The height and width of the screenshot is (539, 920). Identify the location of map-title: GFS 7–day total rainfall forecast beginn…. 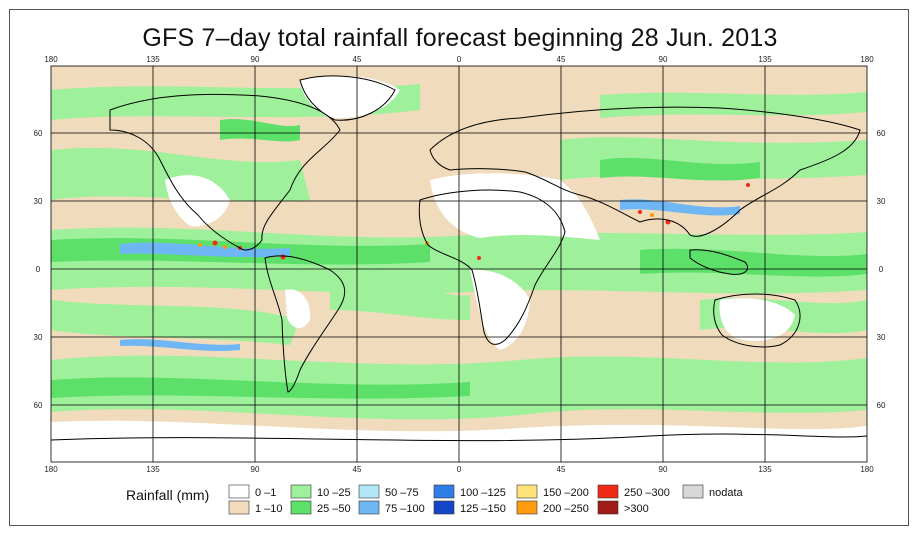
(460, 38).